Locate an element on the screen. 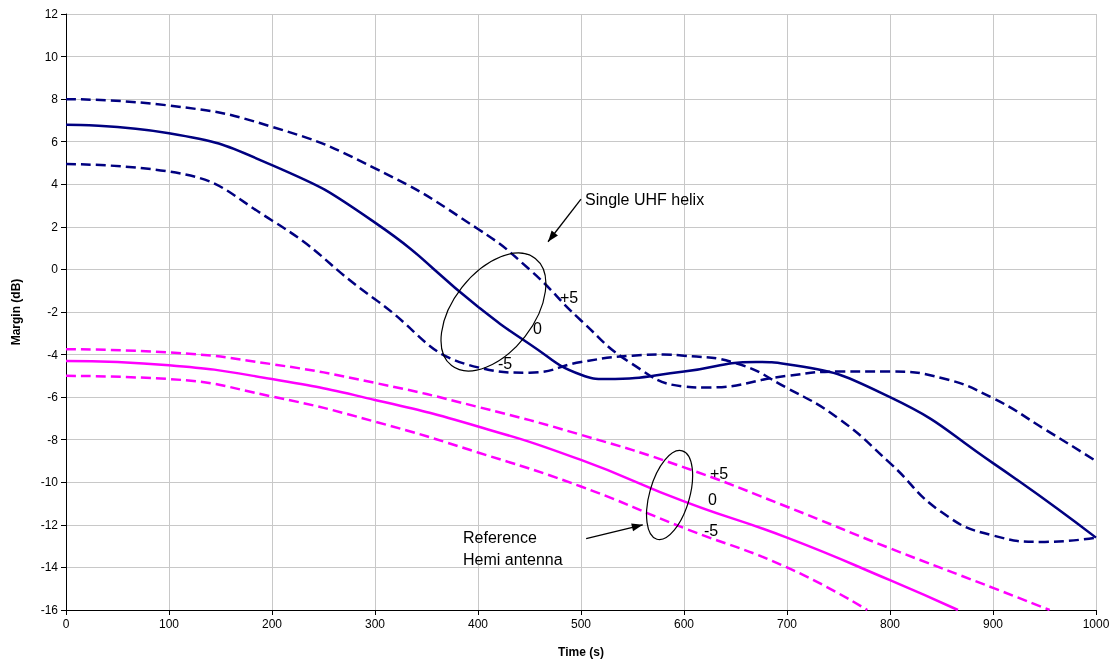 Image resolution: width=1120 pixels, height=670 pixels. x-tick-label: 700 is located at coordinates (787, 624).